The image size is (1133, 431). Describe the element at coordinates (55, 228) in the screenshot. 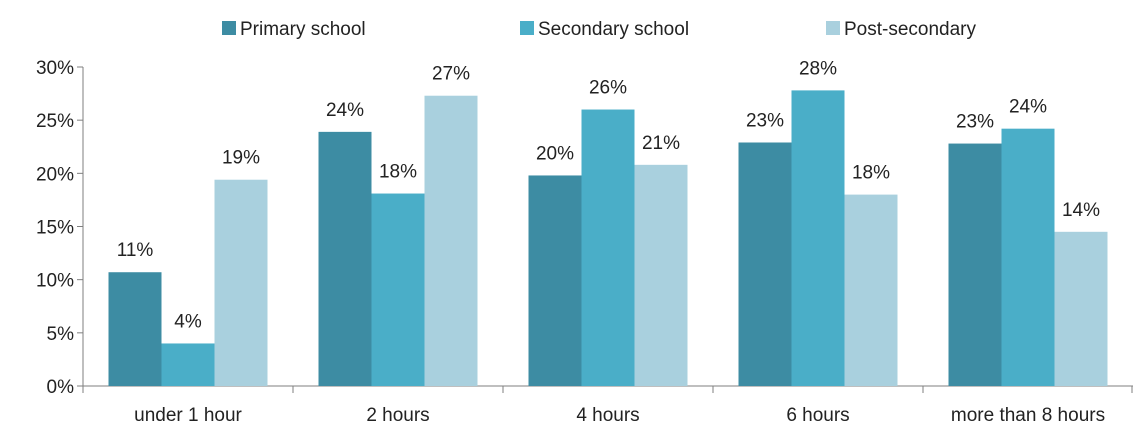

I see `y-tick-label: 15%` at that location.